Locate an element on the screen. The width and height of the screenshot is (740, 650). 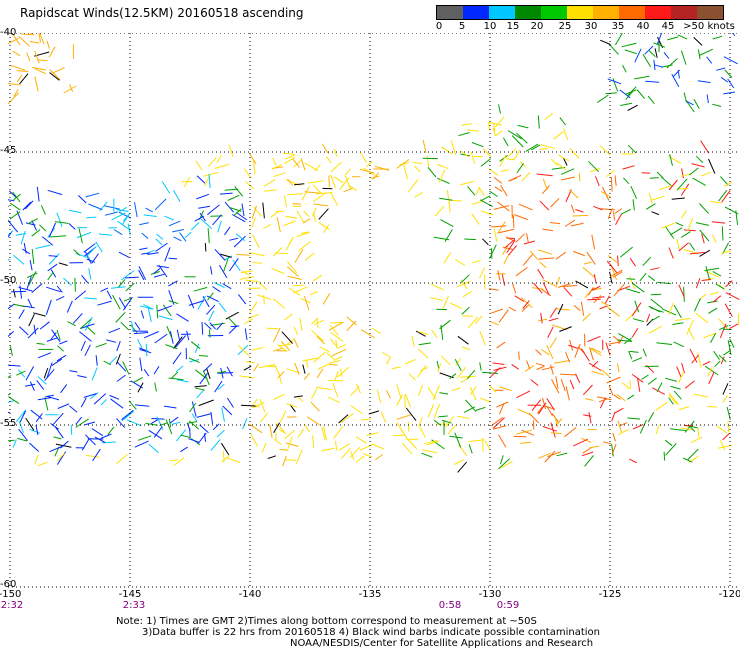
lat-label: -45 is located at coordinates (8, 150).